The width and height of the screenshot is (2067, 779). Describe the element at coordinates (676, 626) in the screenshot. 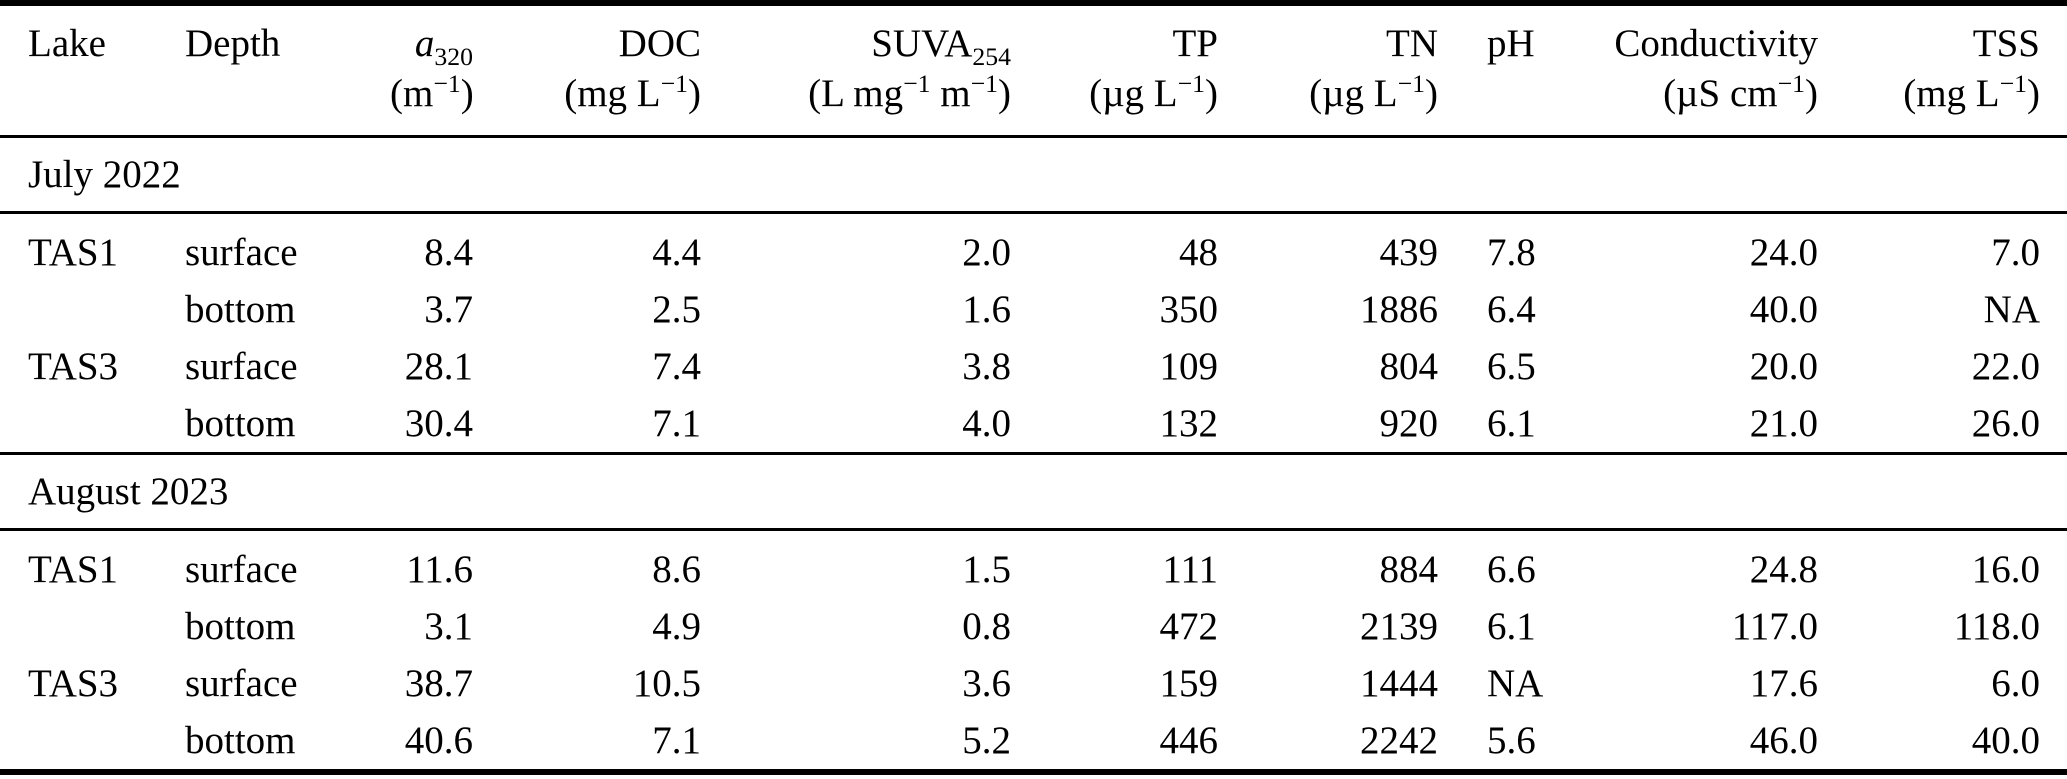

I see `cell-doc: 4.9` at that location.